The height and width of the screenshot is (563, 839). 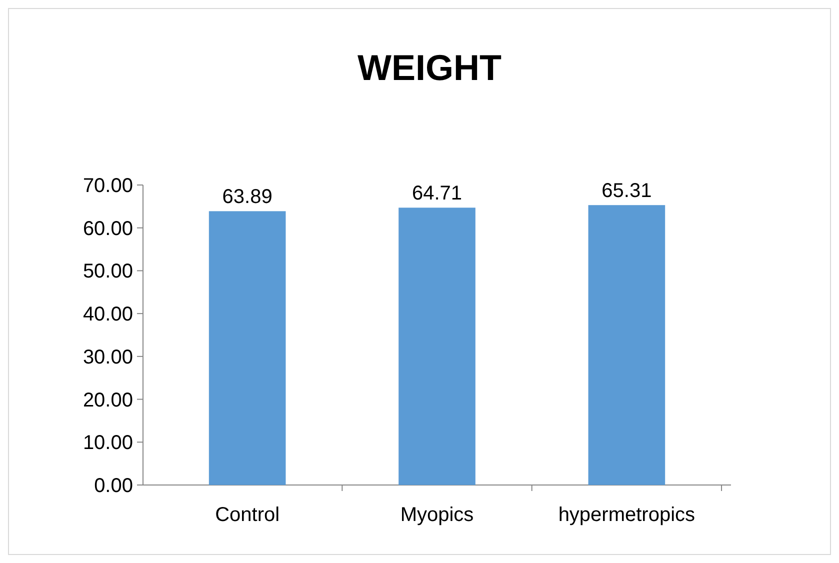 I want to click on y-tick-label: 50.00, so click(x=107, y=271).